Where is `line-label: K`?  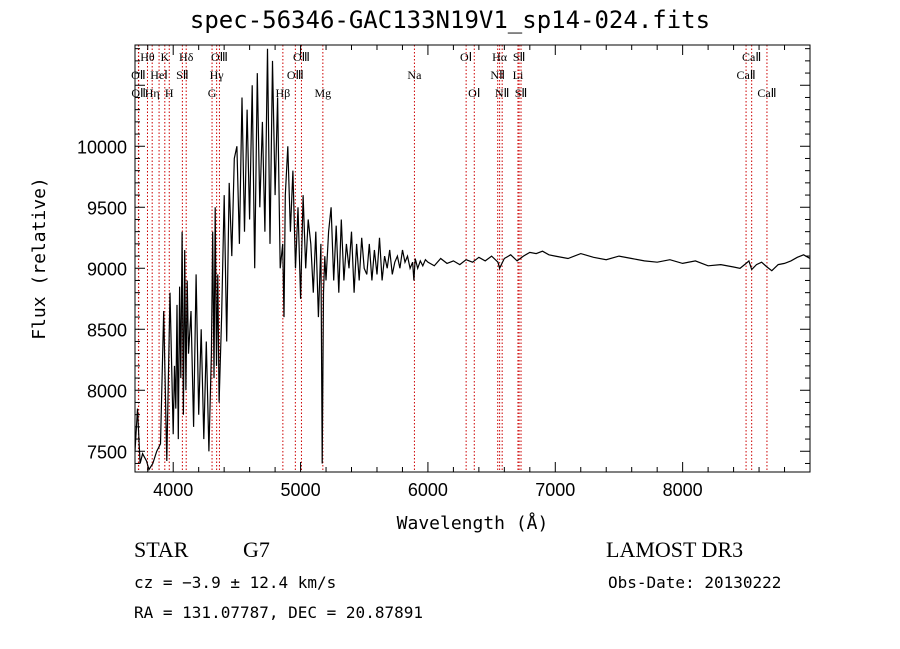 line-label: K is located at coordinates (164, 57).